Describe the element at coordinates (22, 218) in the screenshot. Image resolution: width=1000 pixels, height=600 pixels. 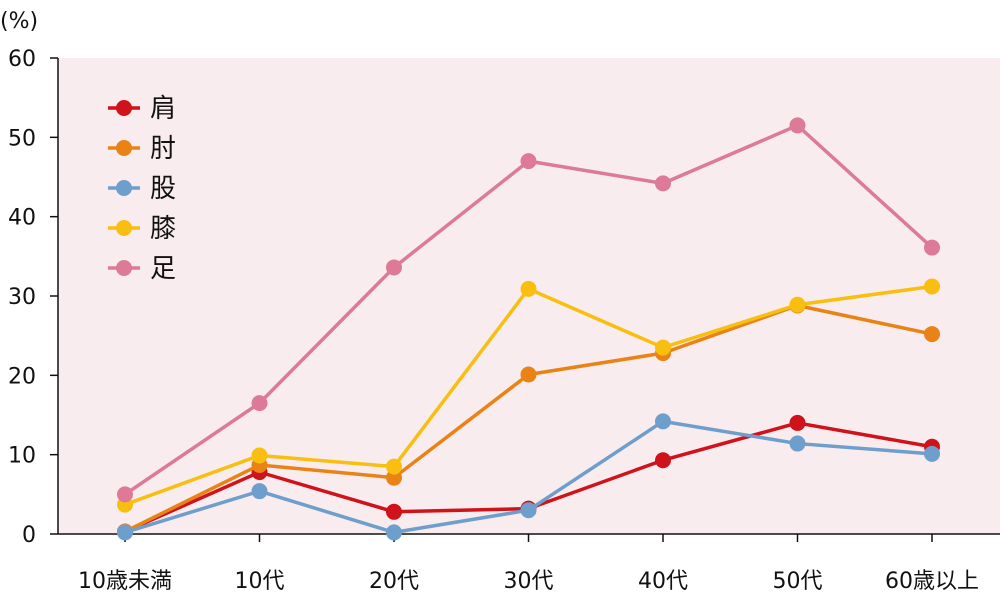
I see `y-tick-label: 40` at that location.